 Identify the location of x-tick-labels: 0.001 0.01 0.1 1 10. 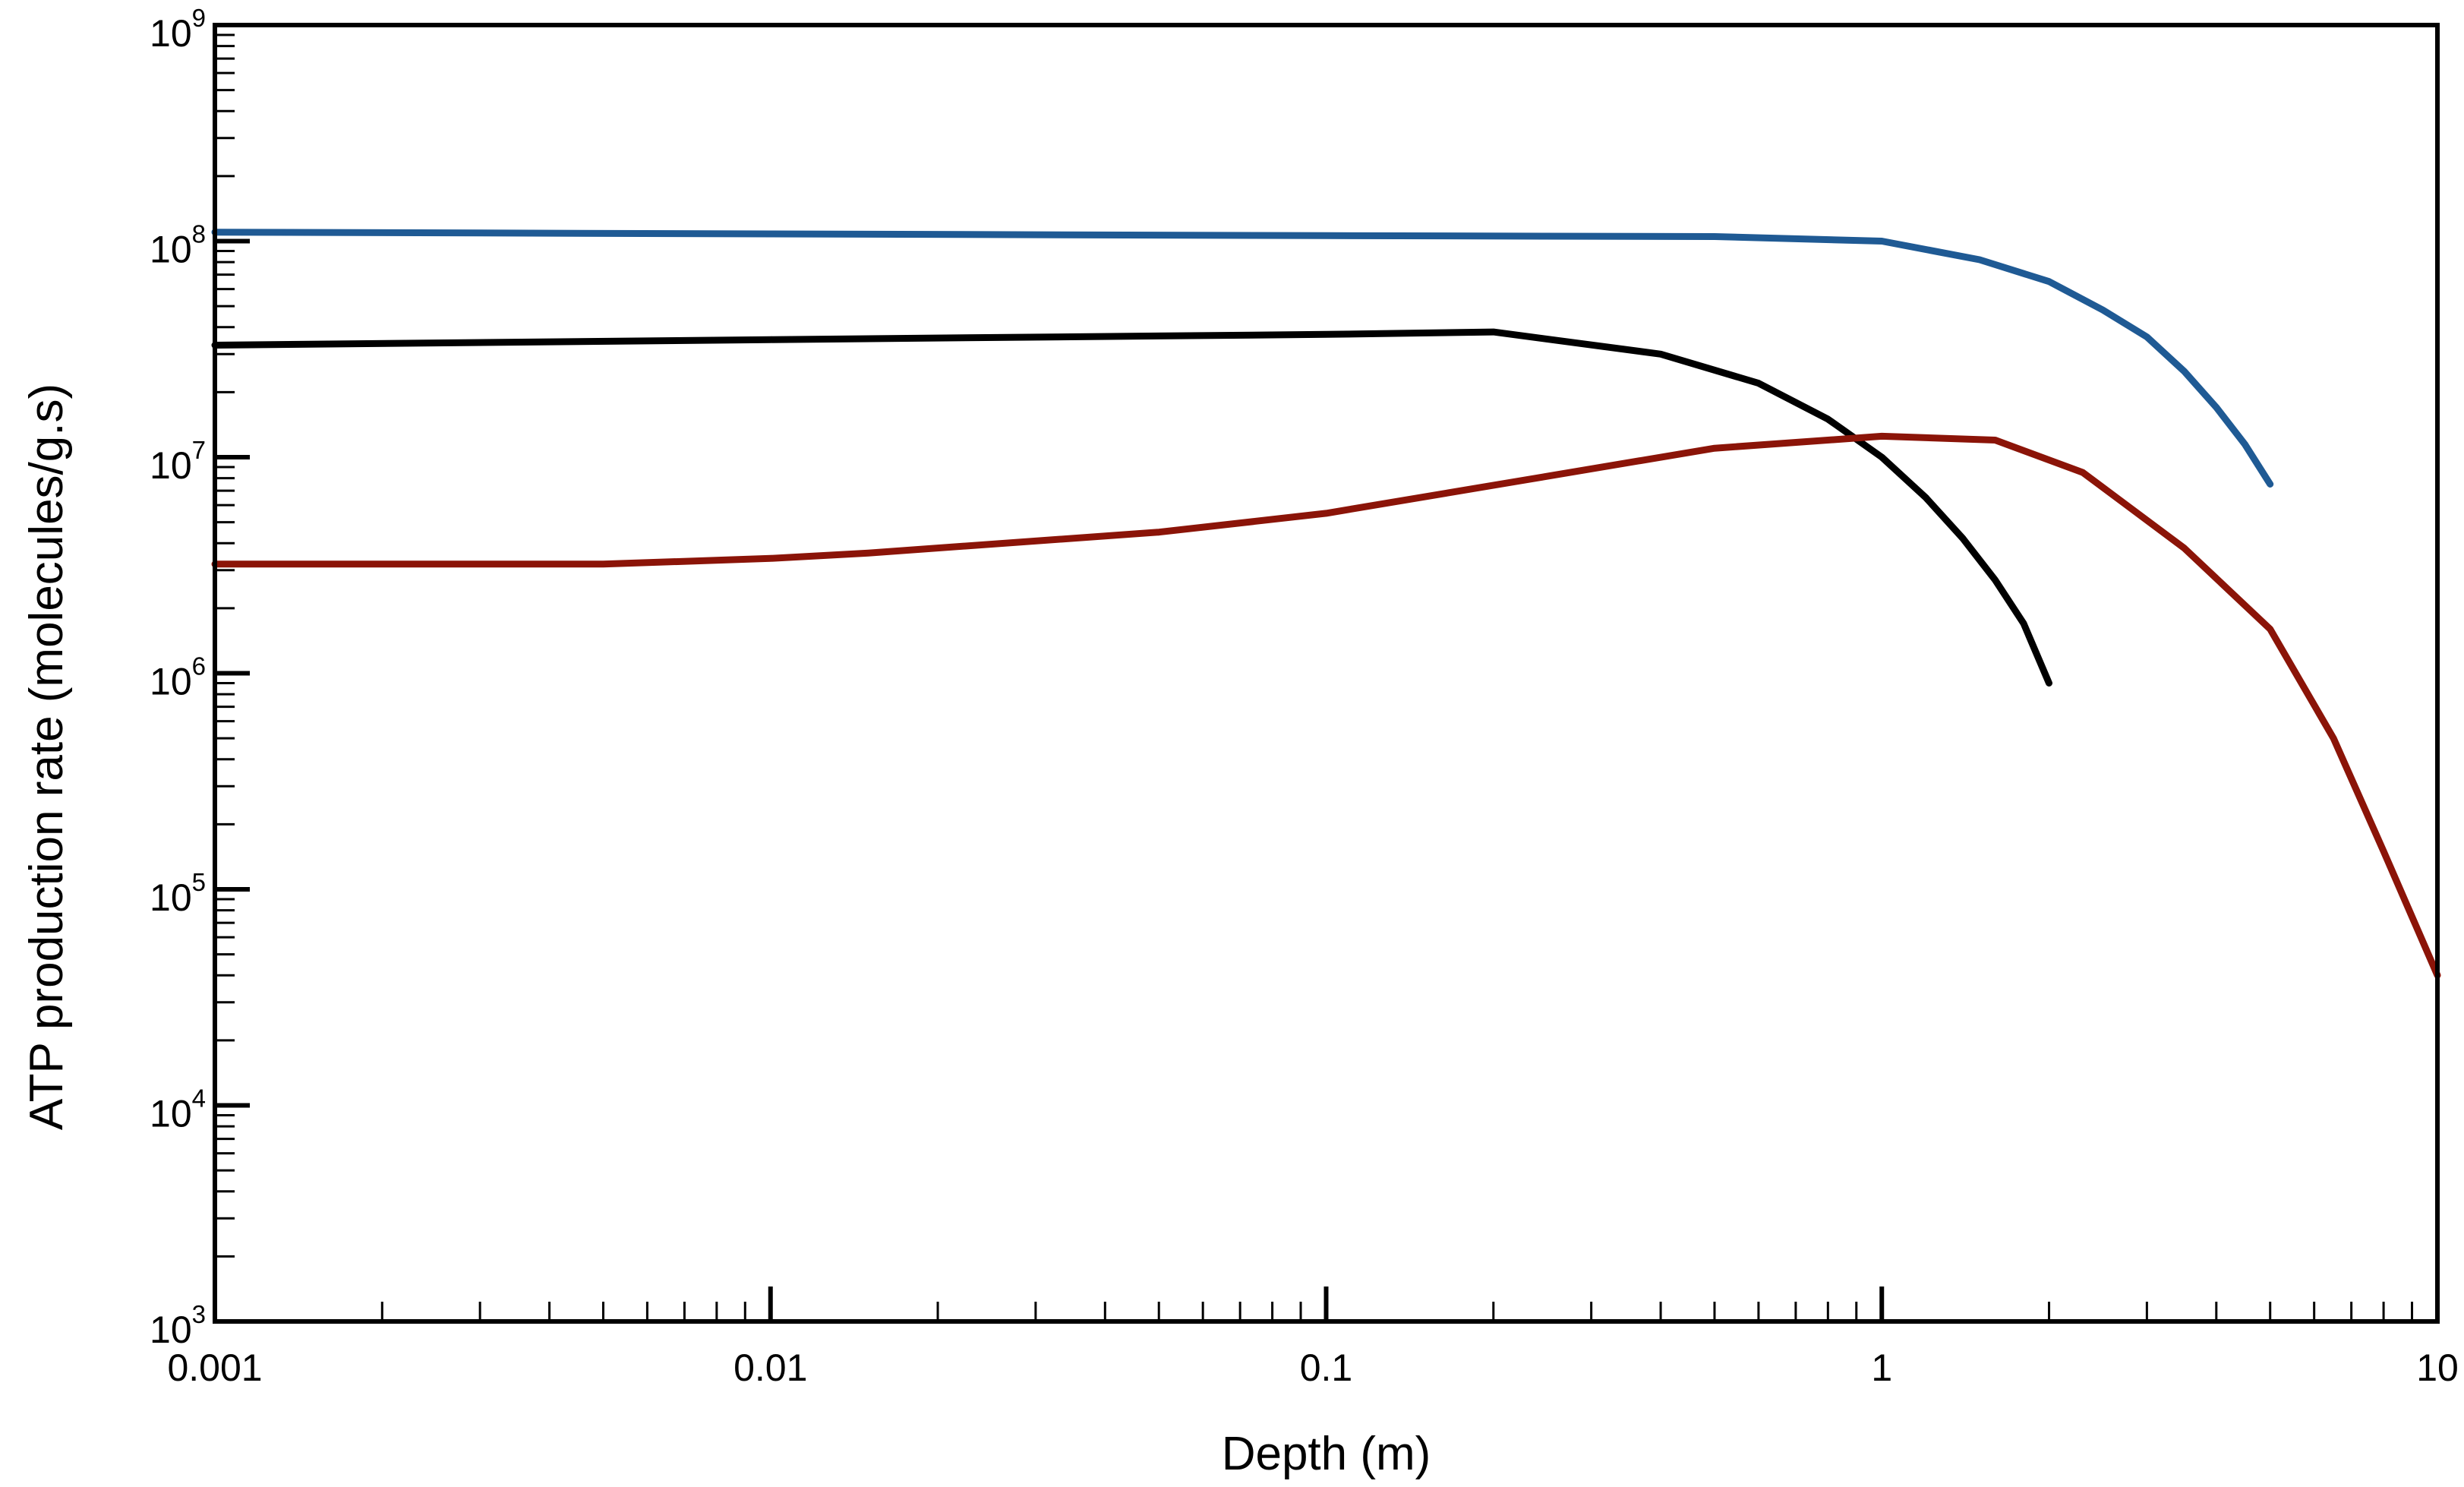
(1313, 1368).